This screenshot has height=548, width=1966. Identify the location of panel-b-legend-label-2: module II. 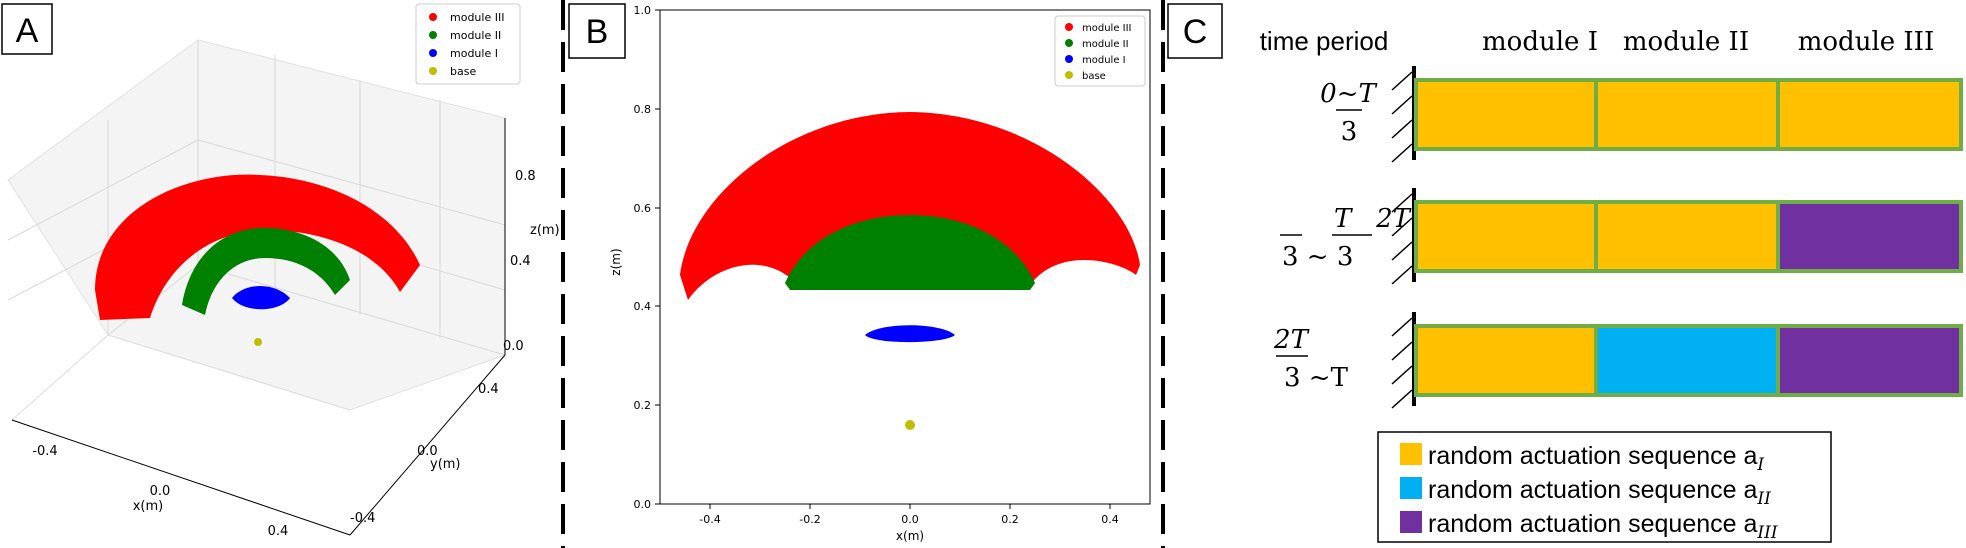
(1105, 44).